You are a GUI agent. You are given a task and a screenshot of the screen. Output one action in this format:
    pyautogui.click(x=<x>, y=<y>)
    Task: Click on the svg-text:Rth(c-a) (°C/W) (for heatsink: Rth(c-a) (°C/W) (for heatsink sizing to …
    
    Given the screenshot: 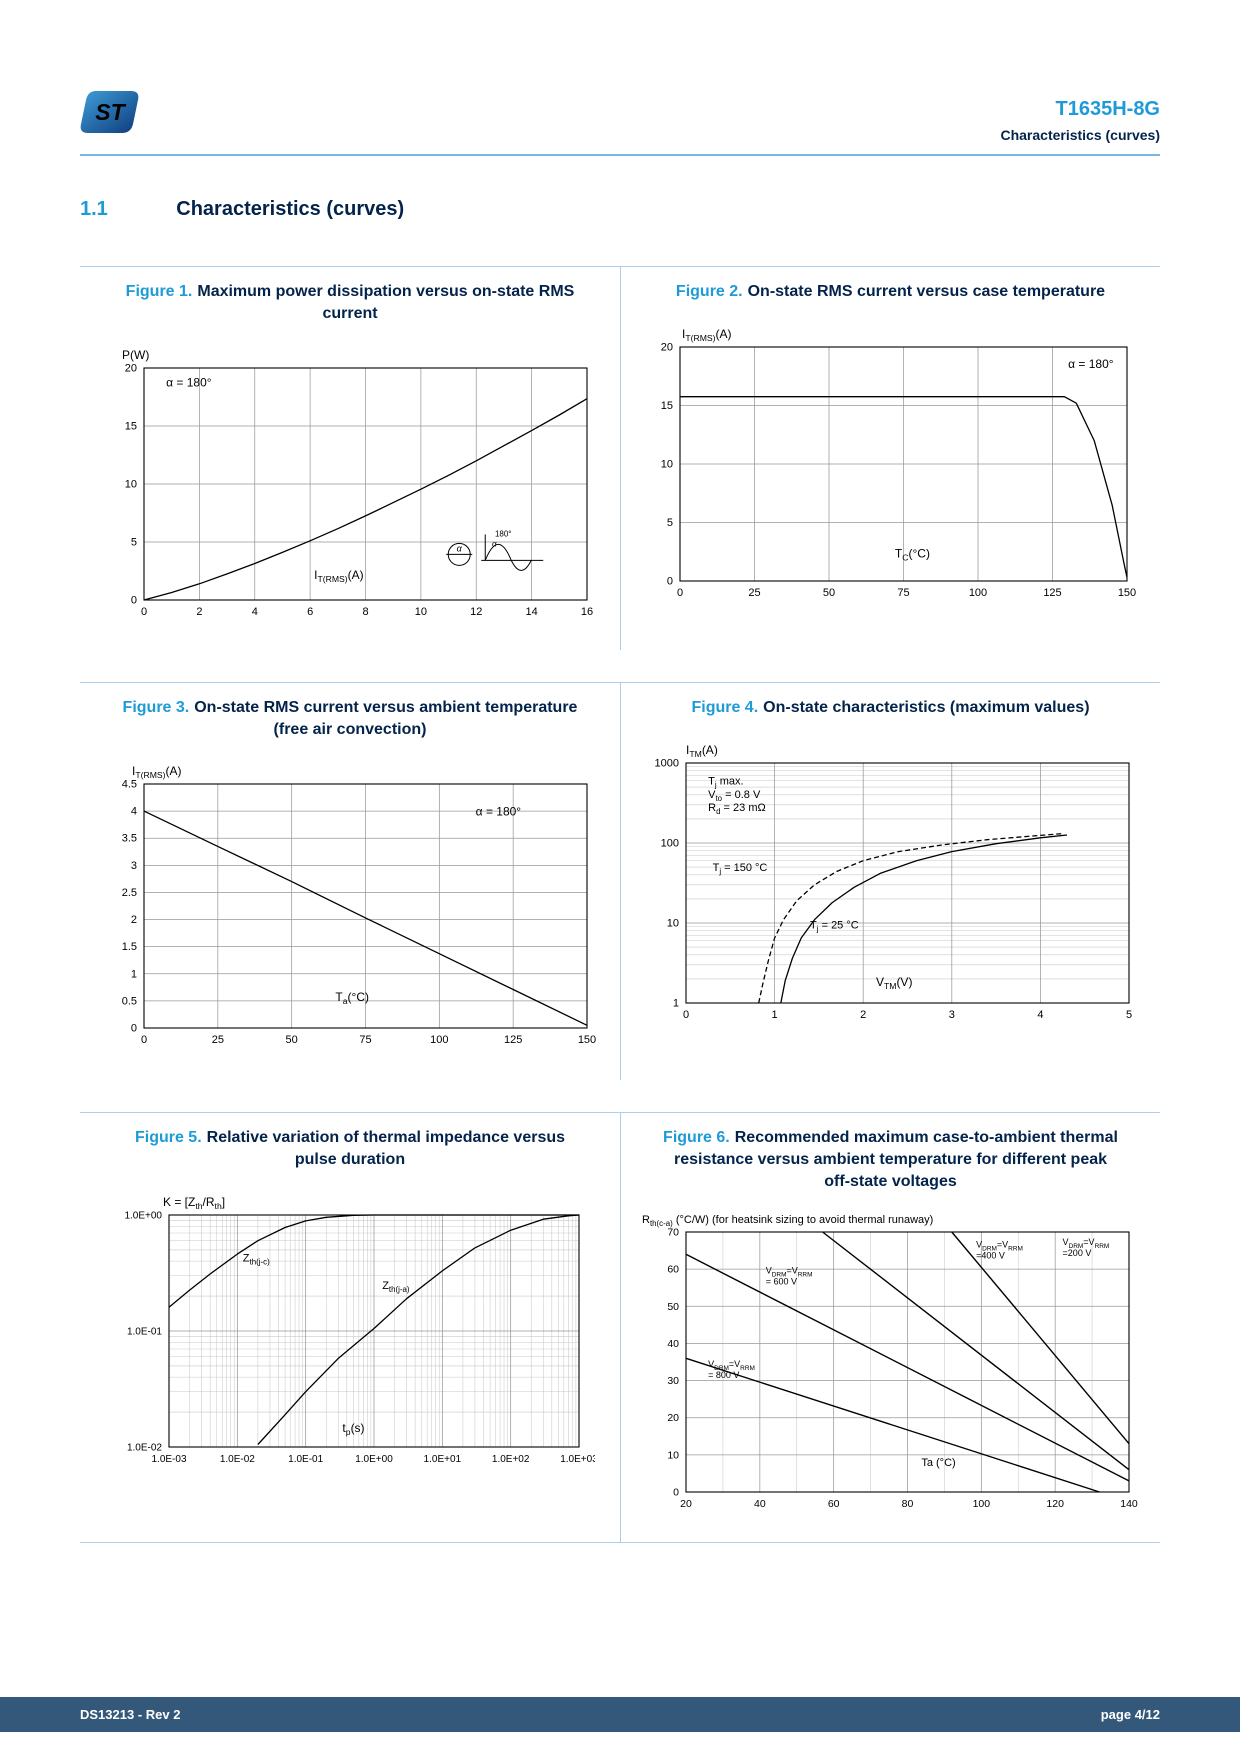 What is the action you would take?
    pyautogui.click(x=787, y=1221)
    